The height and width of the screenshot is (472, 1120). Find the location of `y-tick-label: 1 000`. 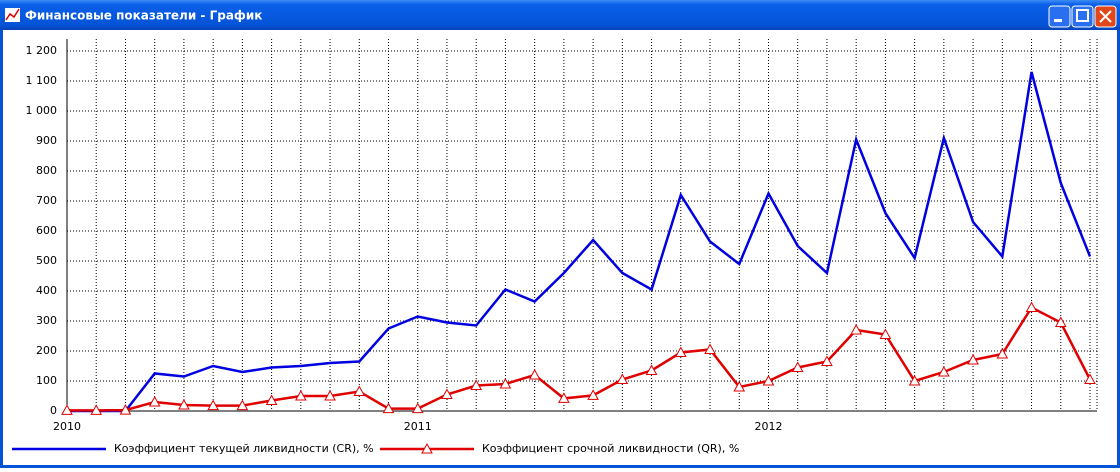

y-tick-label: 1 000 is located at coordinates (42, 110).